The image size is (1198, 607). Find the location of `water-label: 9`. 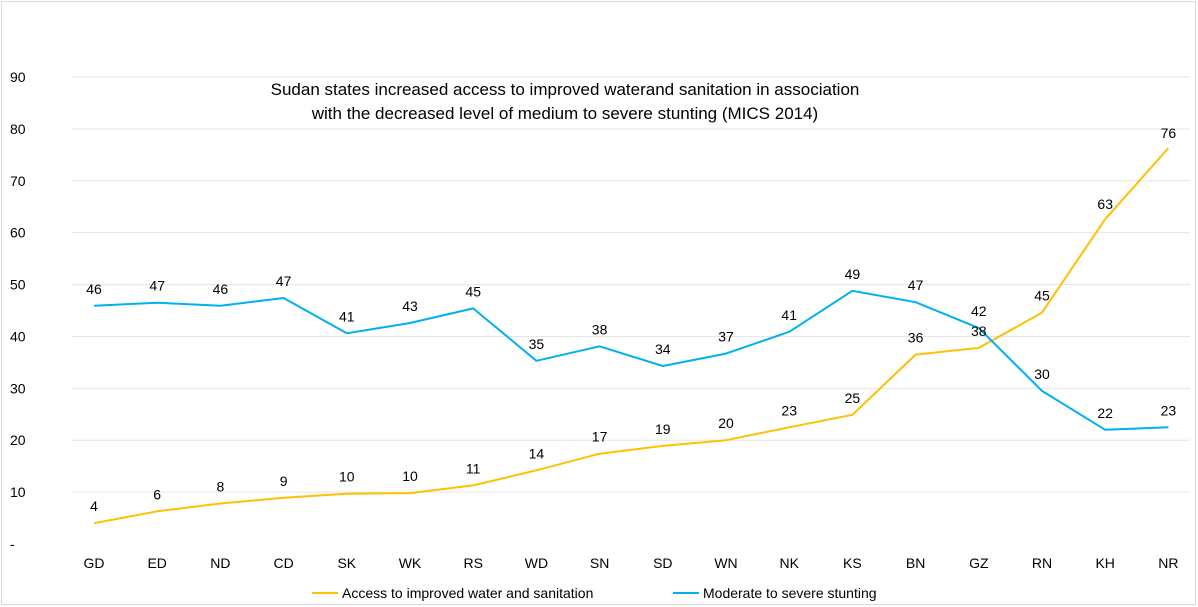

water-label: 9 is located at coordinates (284, 481).